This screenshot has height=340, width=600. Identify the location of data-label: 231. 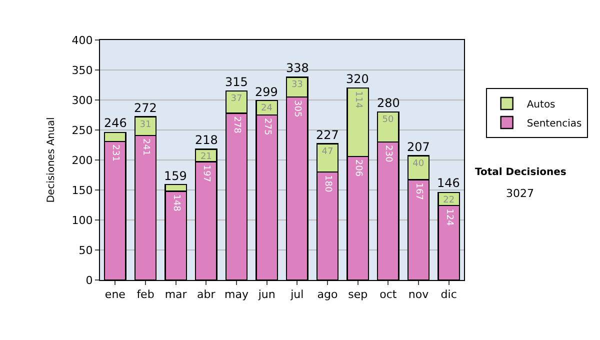
(115, 153).